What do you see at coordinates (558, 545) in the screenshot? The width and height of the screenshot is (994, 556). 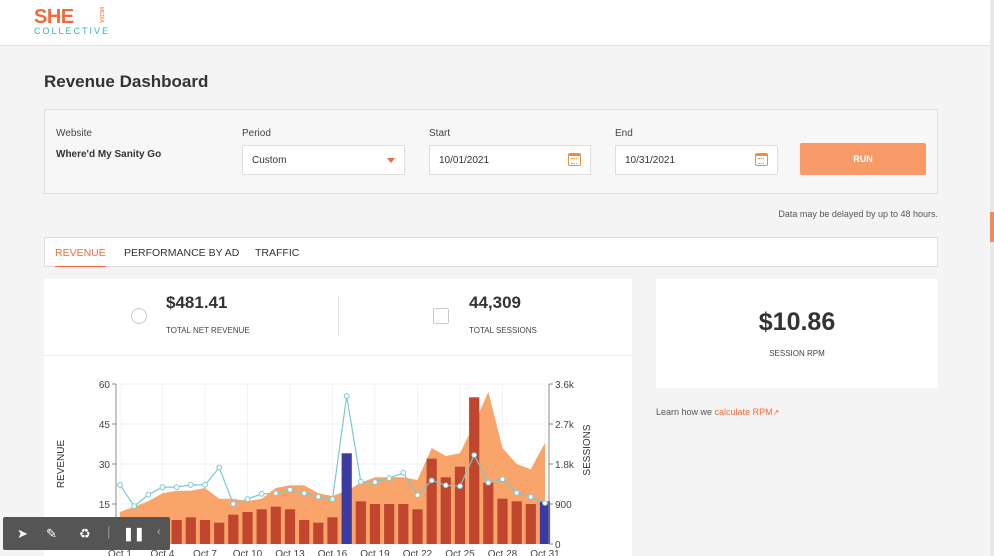 I see `y2-tick-label: 0` at bounding box center [558, 545].